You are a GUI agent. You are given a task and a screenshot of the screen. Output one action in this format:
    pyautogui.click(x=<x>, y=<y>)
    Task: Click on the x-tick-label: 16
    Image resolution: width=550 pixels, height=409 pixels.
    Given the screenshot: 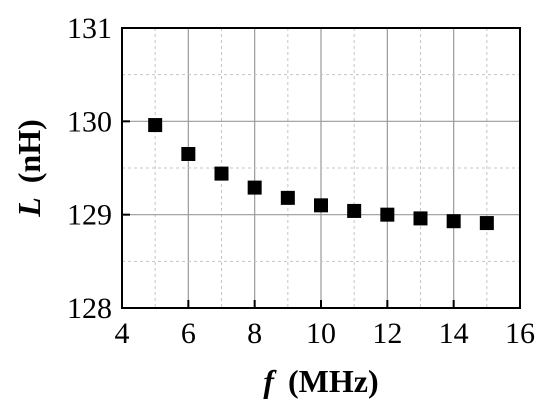 What is the action you would take?
    pyautogui.click(x=520, y=333)
    